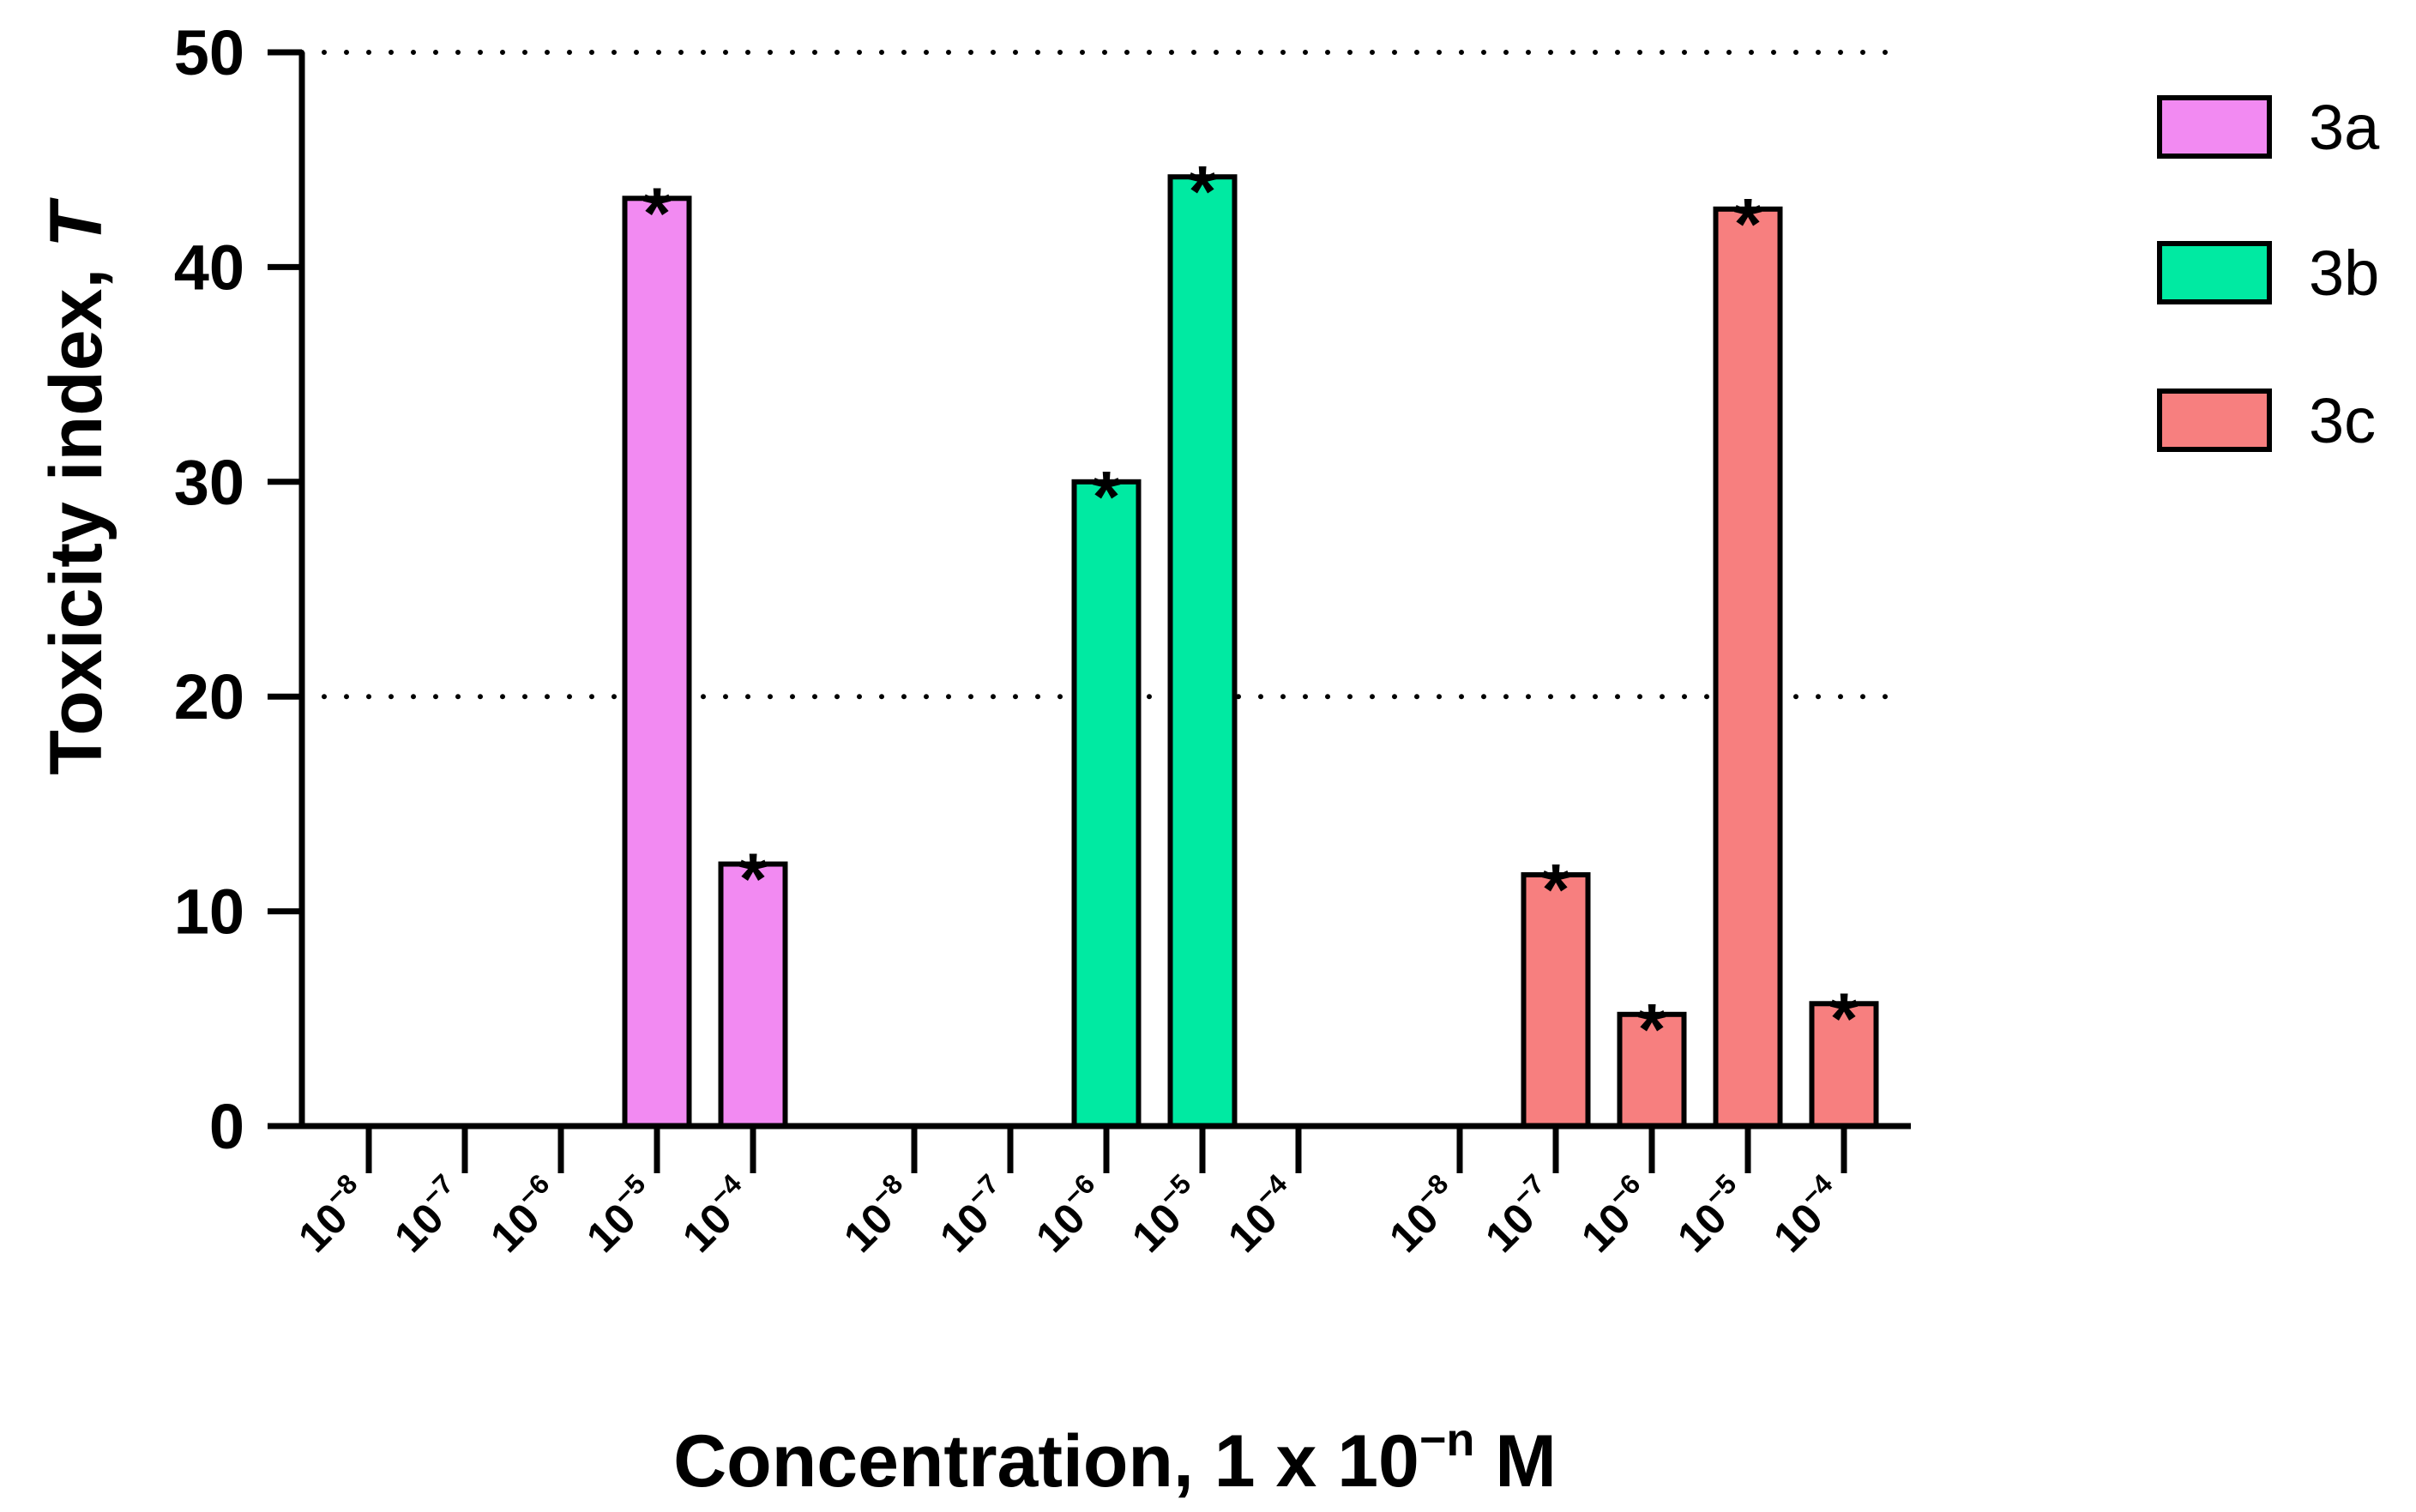 This screenshot has height=1512, width=2416. What do you see at coordinates (428, 1215) in the screenshot?
I see `x-tick-label-3a-1: 10−7` at bounding box center [428, 1215].